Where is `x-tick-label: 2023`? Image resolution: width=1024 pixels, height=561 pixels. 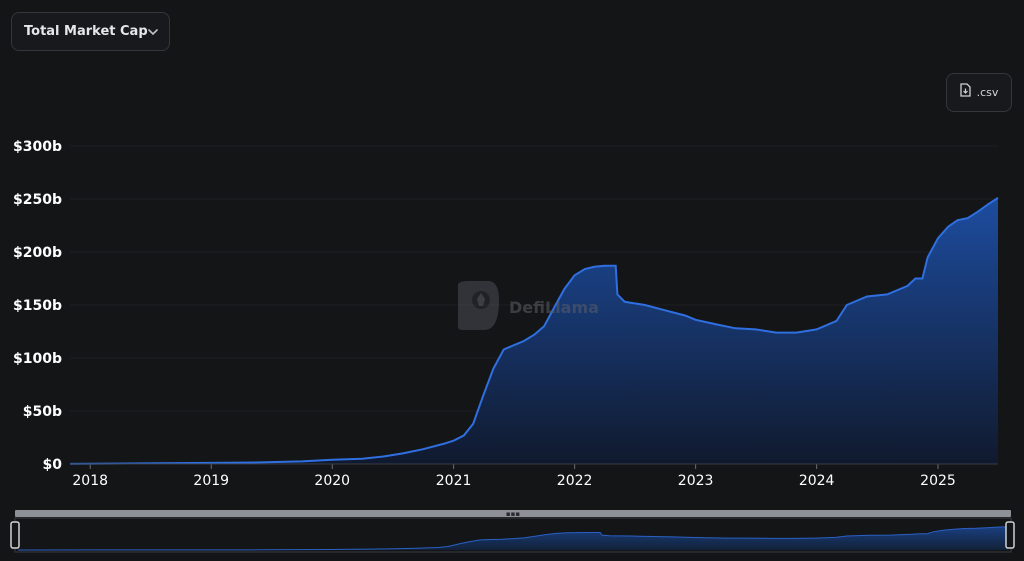
x-tick-label: 2023 is located at coordinates (696, 481).